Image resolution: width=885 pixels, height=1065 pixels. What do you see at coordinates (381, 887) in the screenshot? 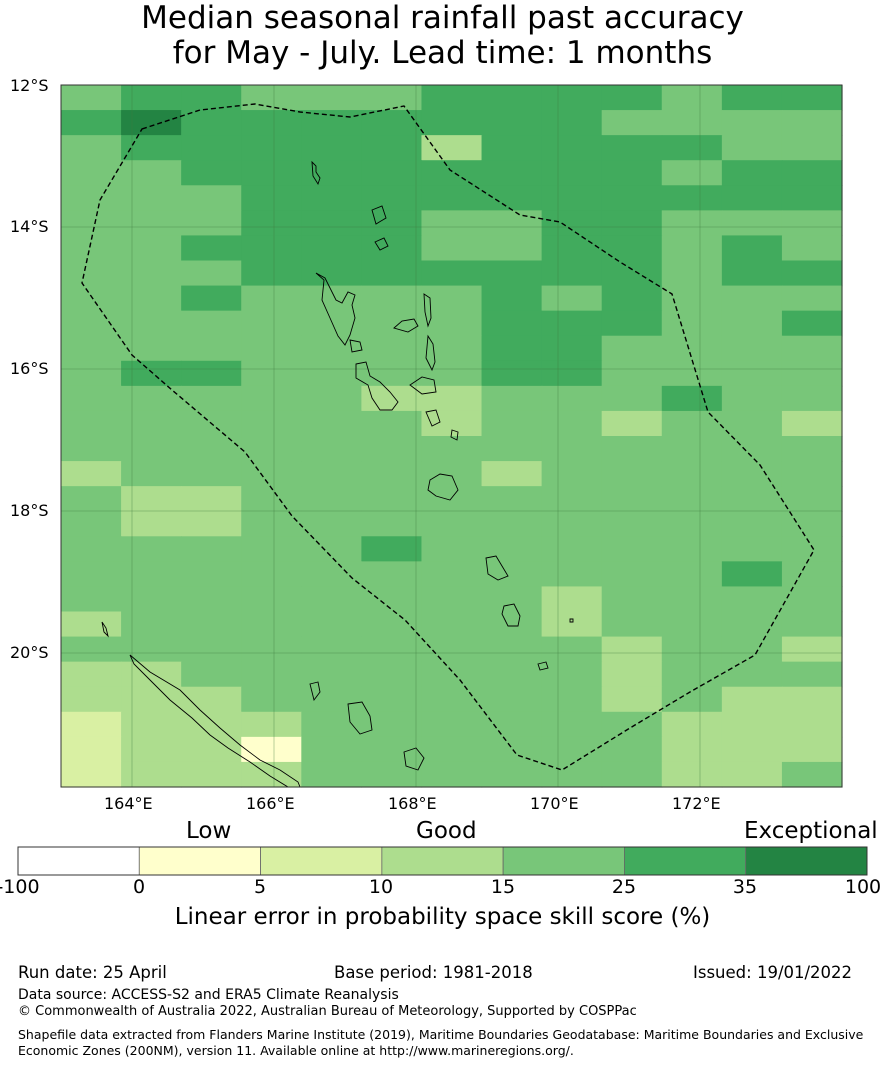
I see `colorbar-tick: 10` at bounding box center [381, 887].